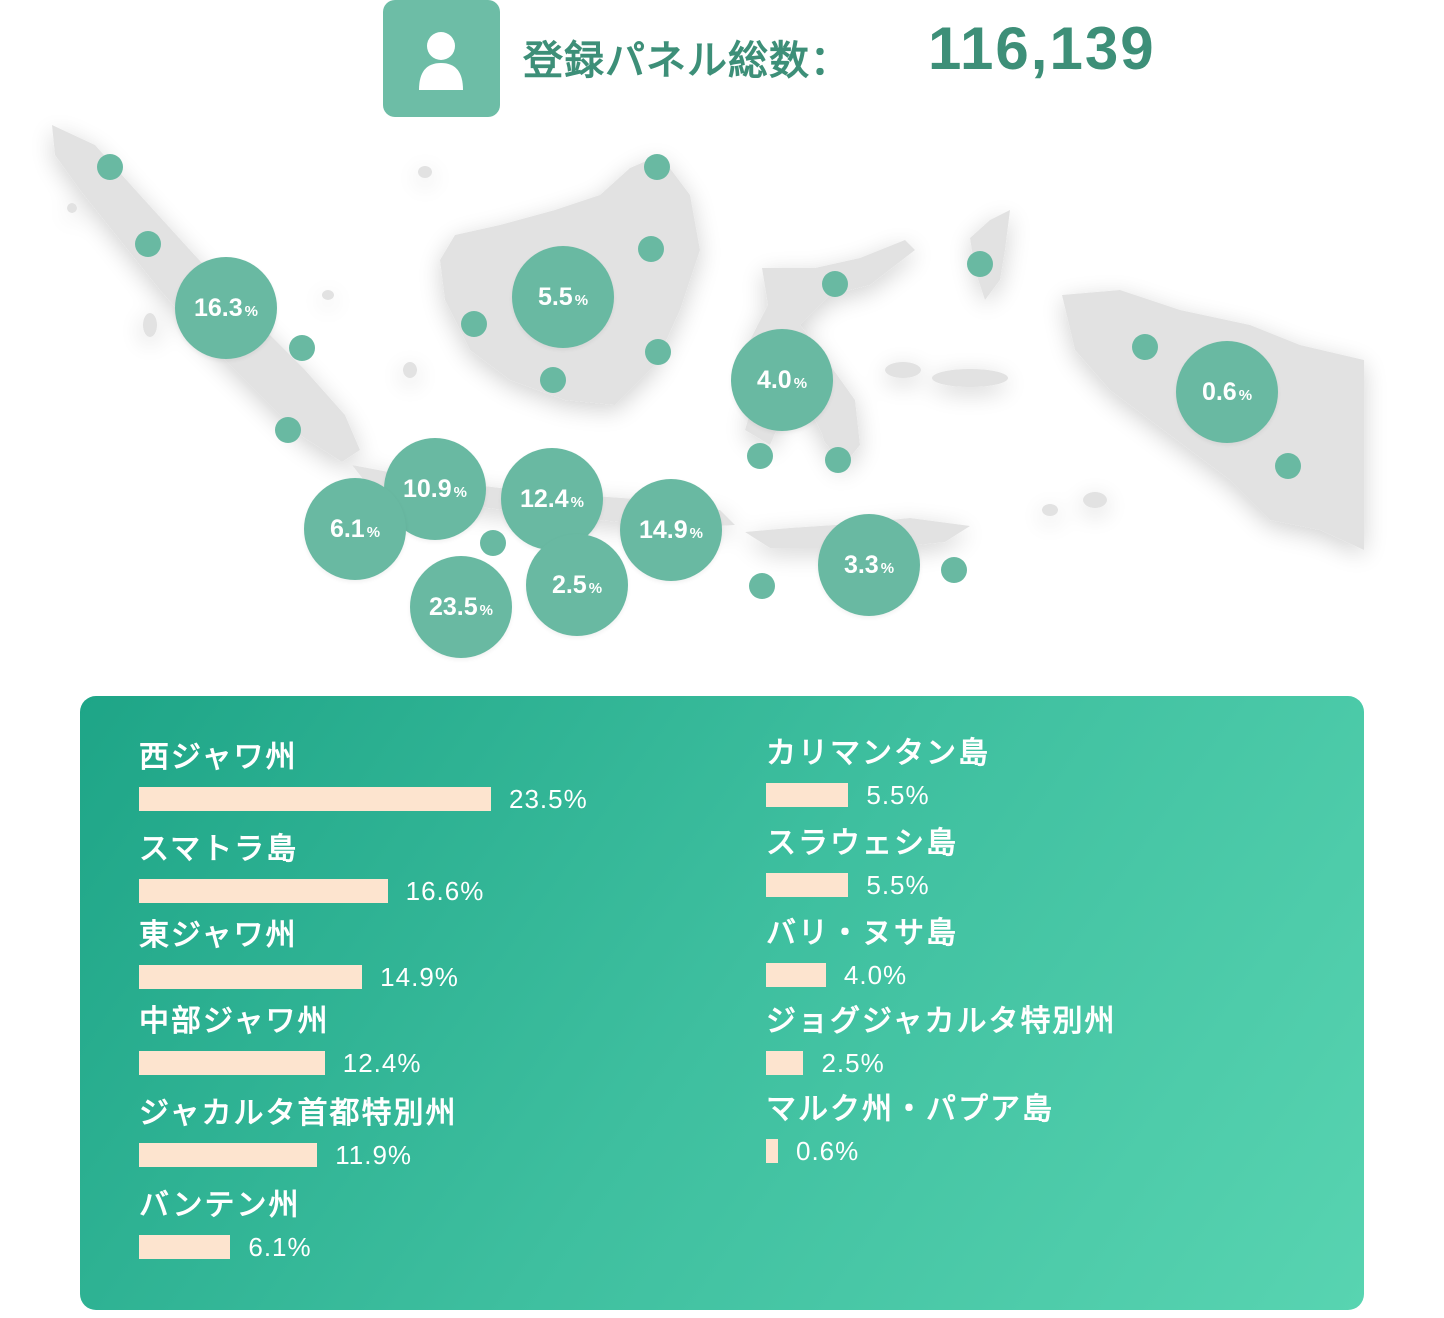 This screenshot has height=1318, width=1444. Describe the element at coordinates (941, 1040) in the screenshot. I see `region-item: ジョグジャカルタ特別州 2.5%` at that location.